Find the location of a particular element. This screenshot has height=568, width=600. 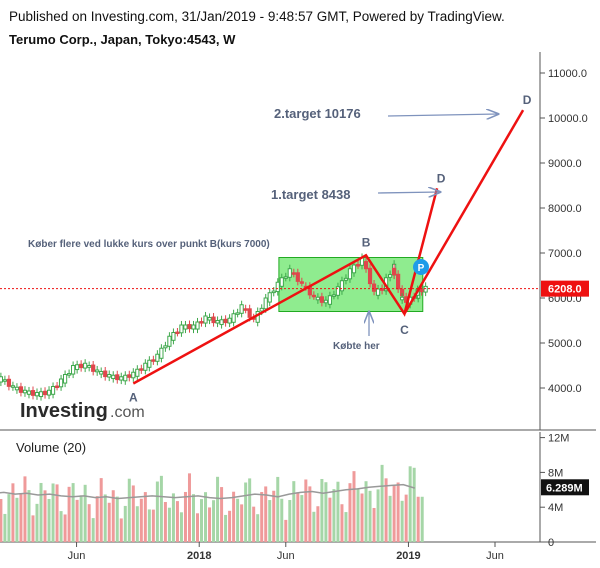

point-label-a: A is located at coordinates (133, 398).